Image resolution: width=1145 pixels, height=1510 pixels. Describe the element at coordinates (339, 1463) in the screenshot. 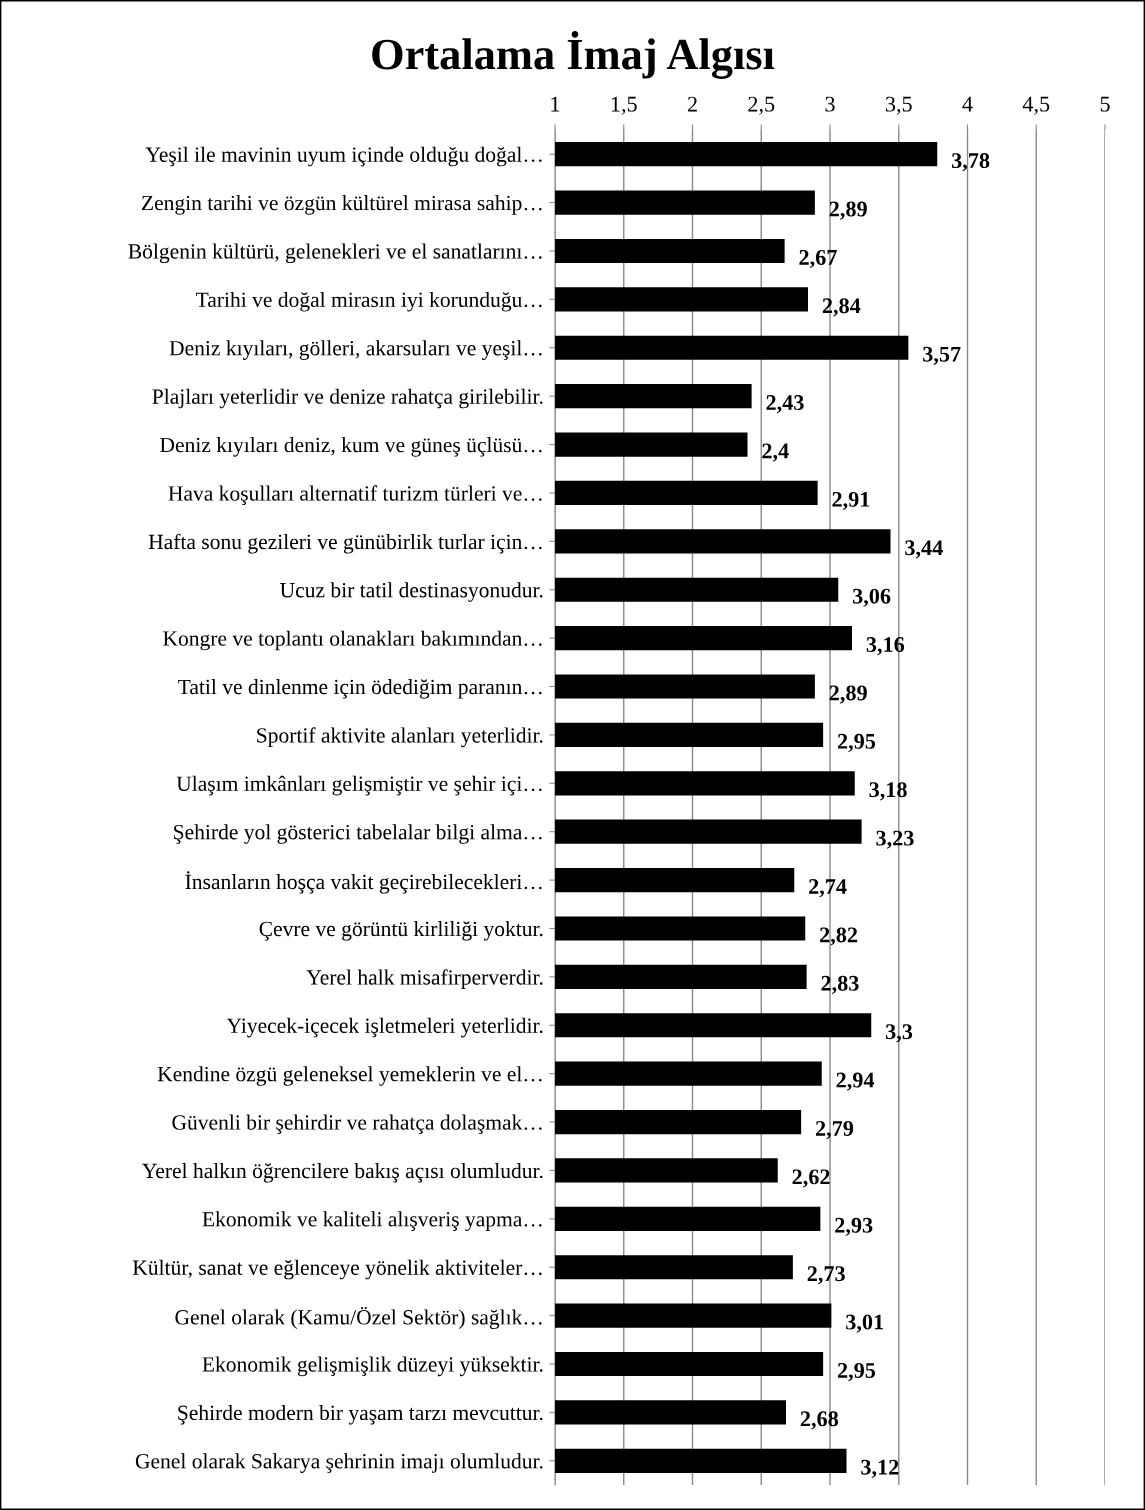

I see `y-tick-label: Genel olarak Sakarya şehrinin imajı olumludur.` at that location.